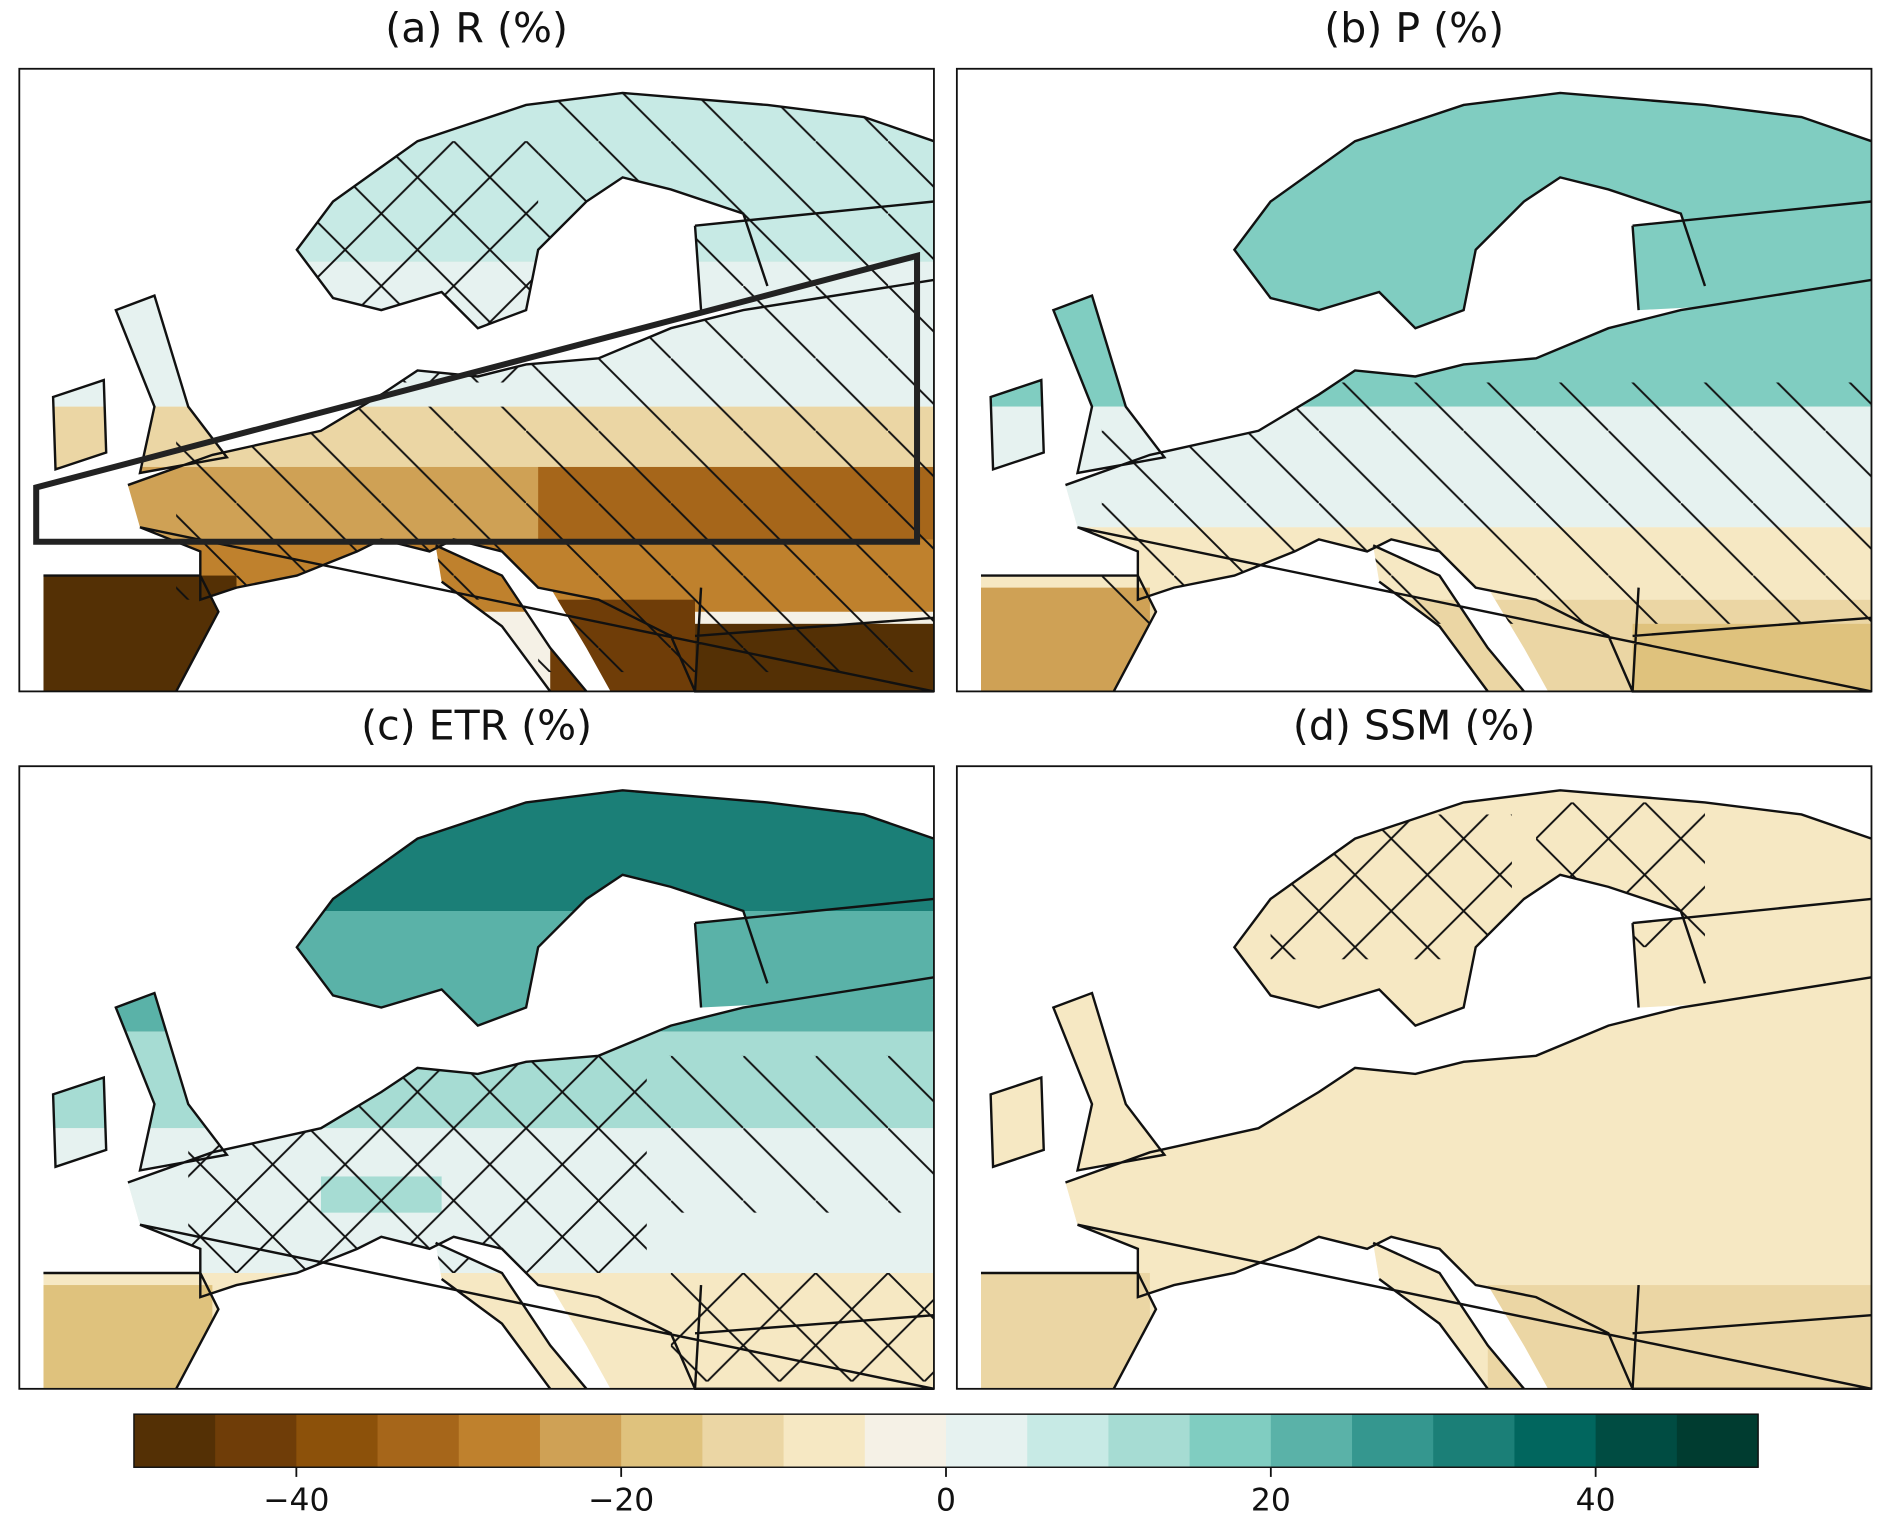 Image resolution: width=1892 pixels, height=1530 pixels. Describe the element at coordinates (296, 1501) in the screenshot. I see `colorbar-tick-label: −40` at that location.